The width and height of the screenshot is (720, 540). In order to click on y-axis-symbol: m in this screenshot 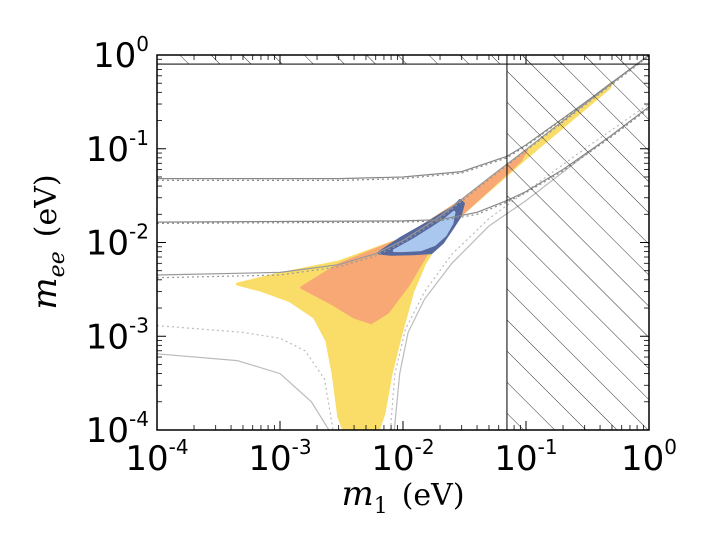, I will do `click(45, 293)`.